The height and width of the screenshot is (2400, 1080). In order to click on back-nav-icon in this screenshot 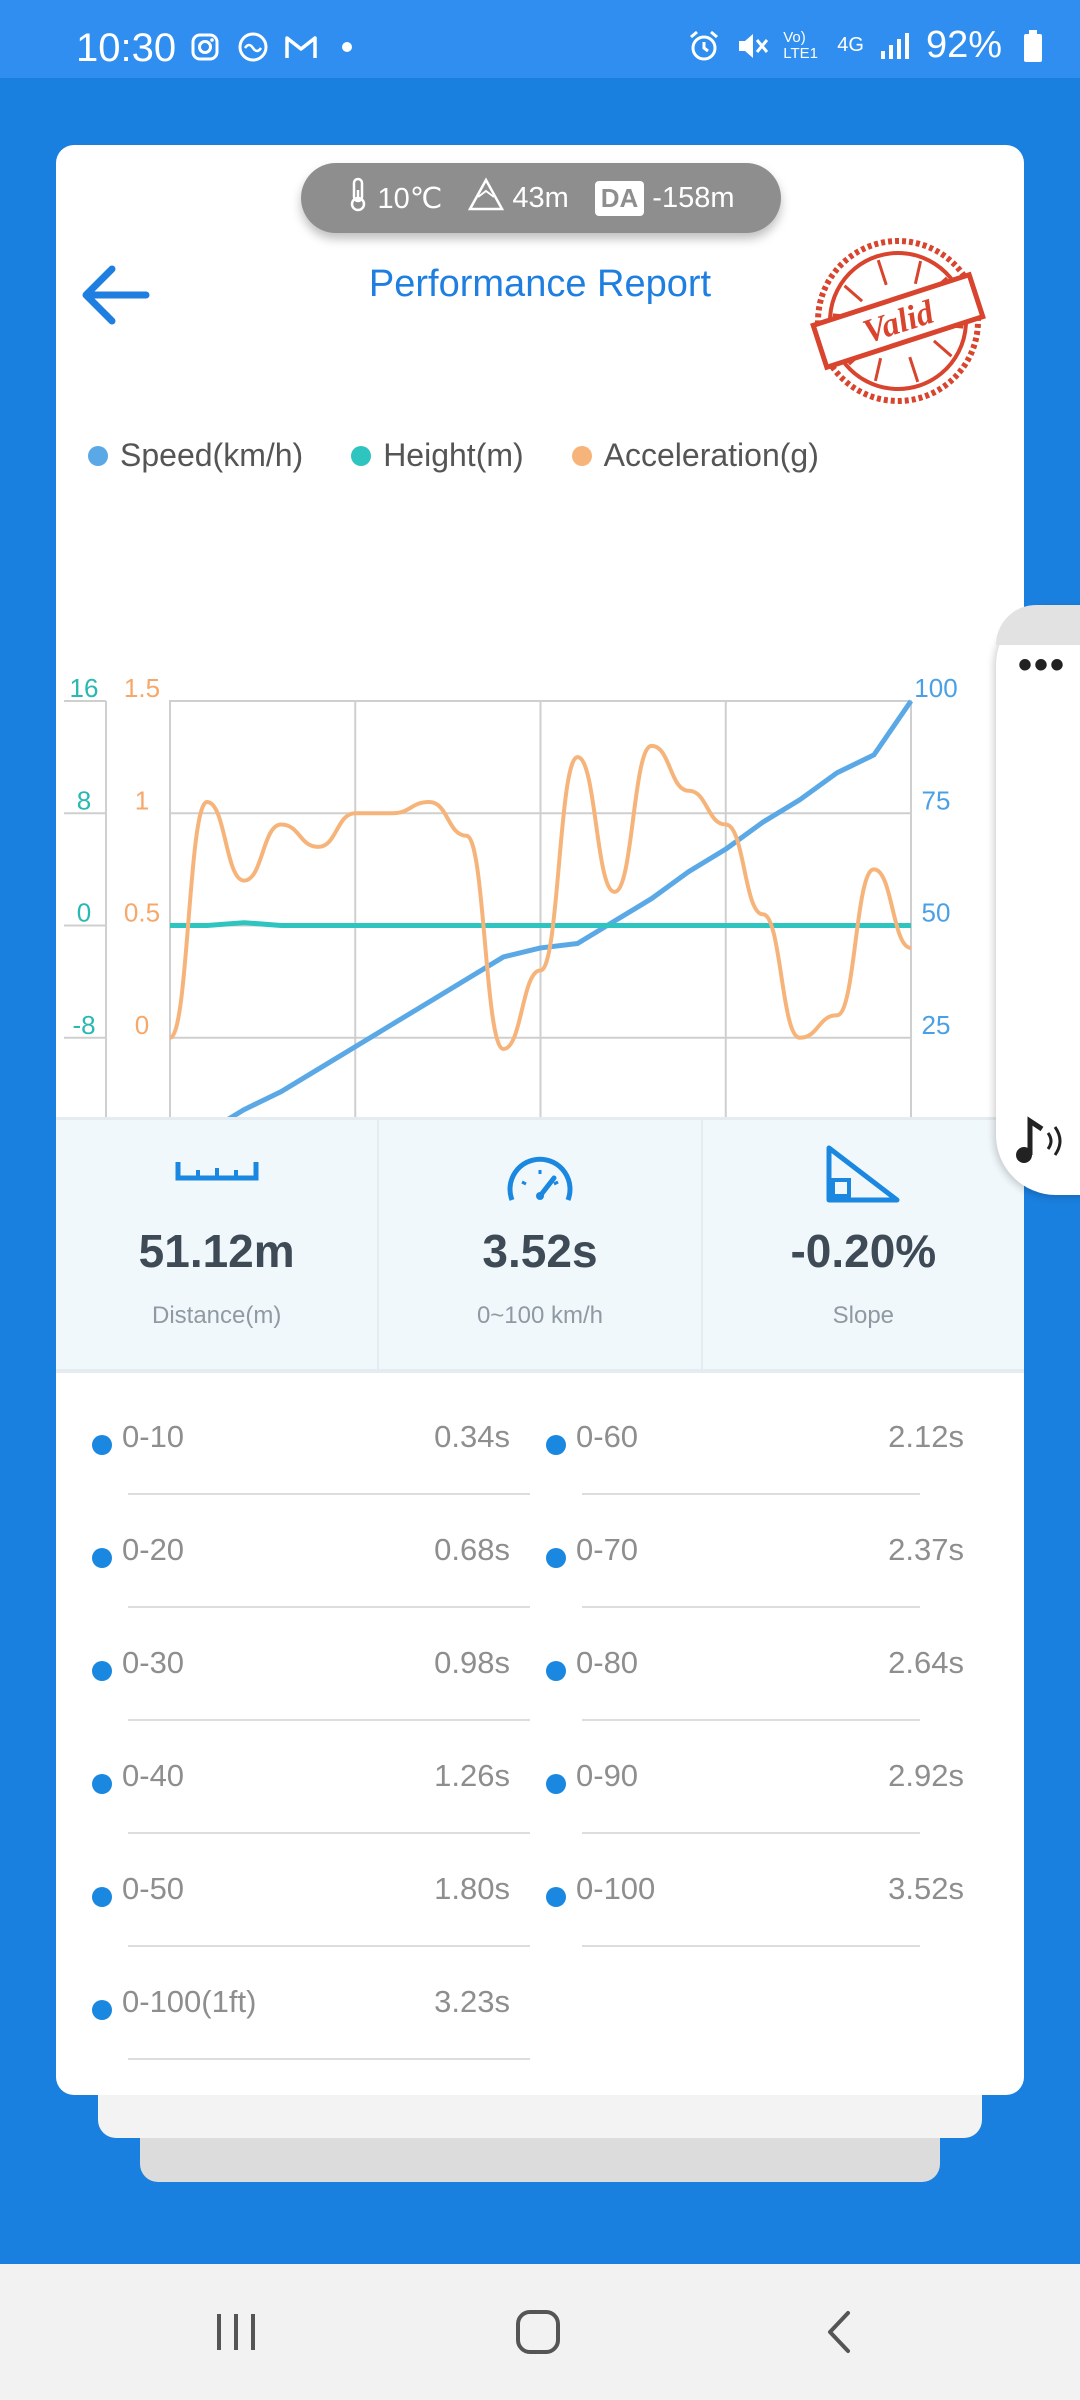, I will do `click(840, 2332)`.